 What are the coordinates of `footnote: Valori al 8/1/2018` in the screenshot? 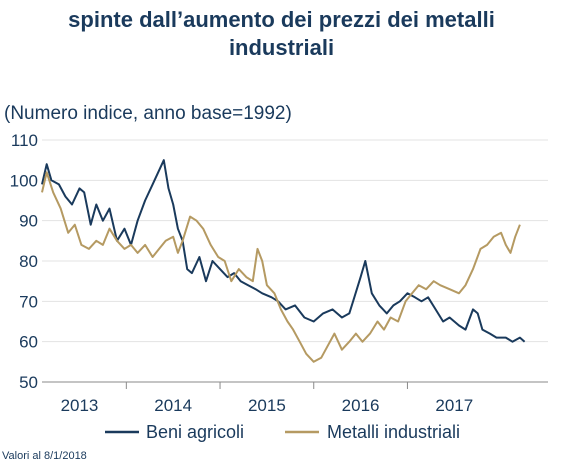 It's located at (44, 456).